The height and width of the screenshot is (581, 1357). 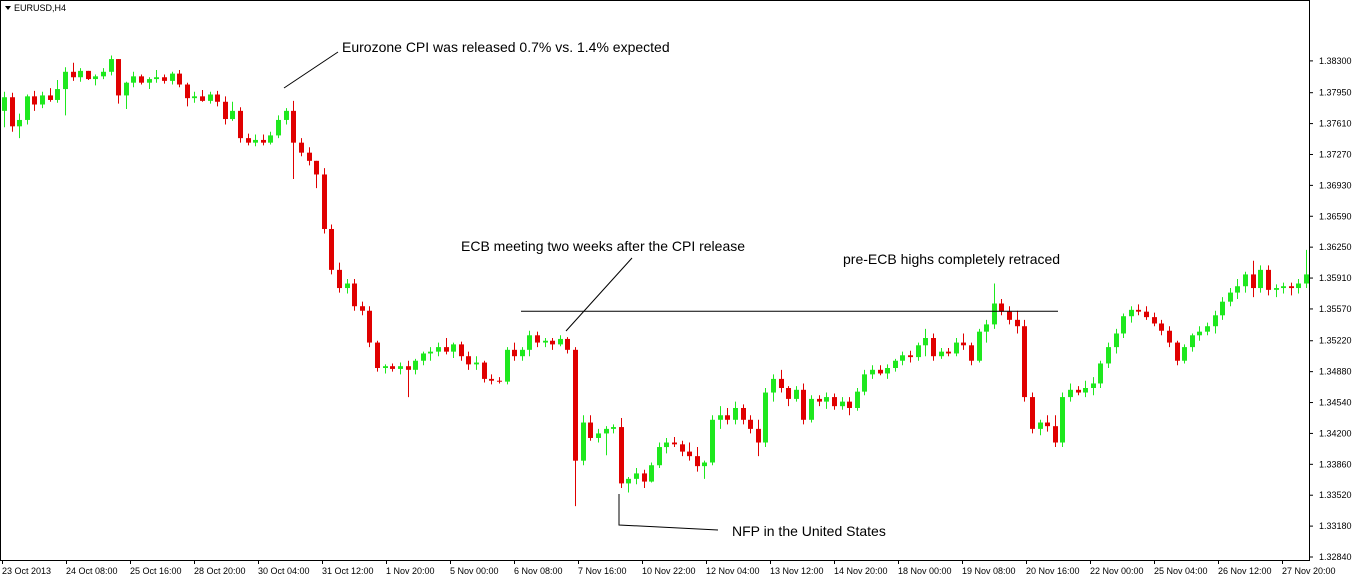 I want to click on y-tick-label: 1.37950, so click(x=1335, y=93).